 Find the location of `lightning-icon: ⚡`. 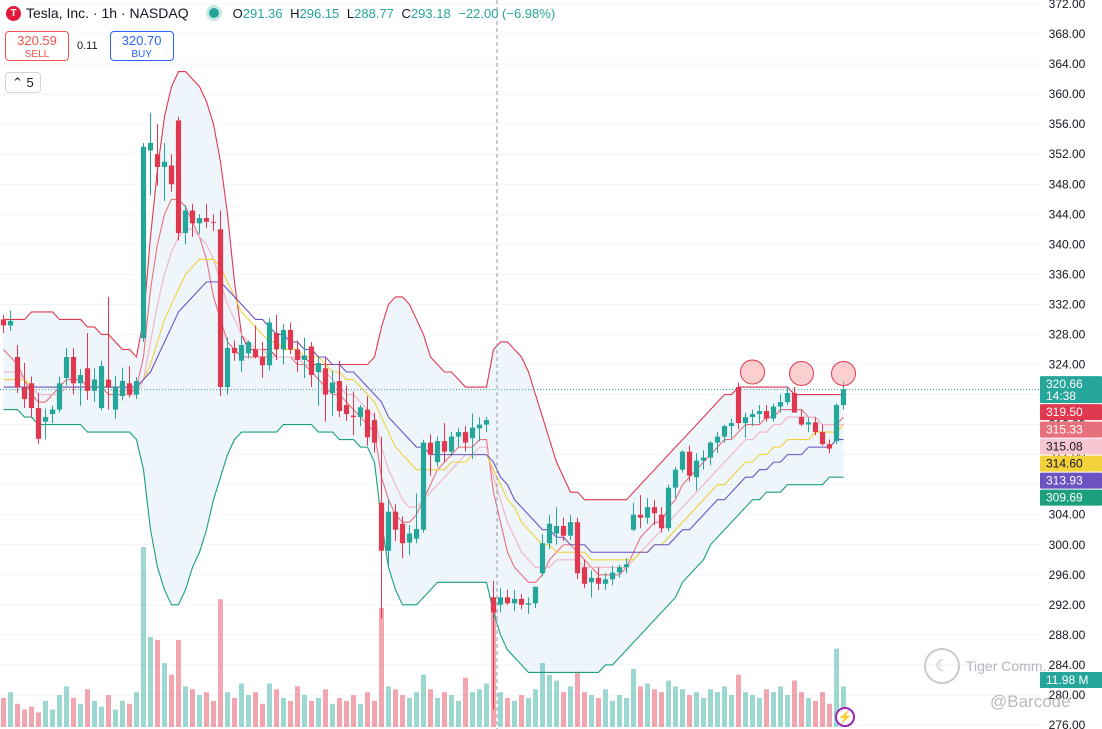

lightning-icon: ⚡ is located at coordinates (845, 717).